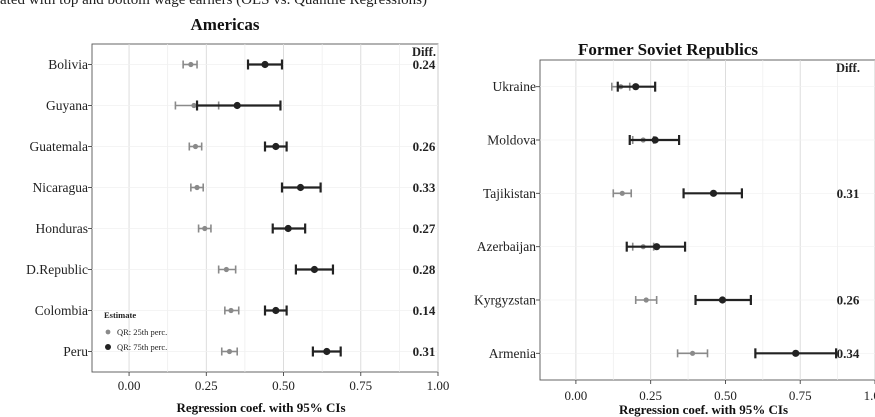 This screenshot has height=417, width=875. I want to click on category-label: Moldova, so click(511, 140).